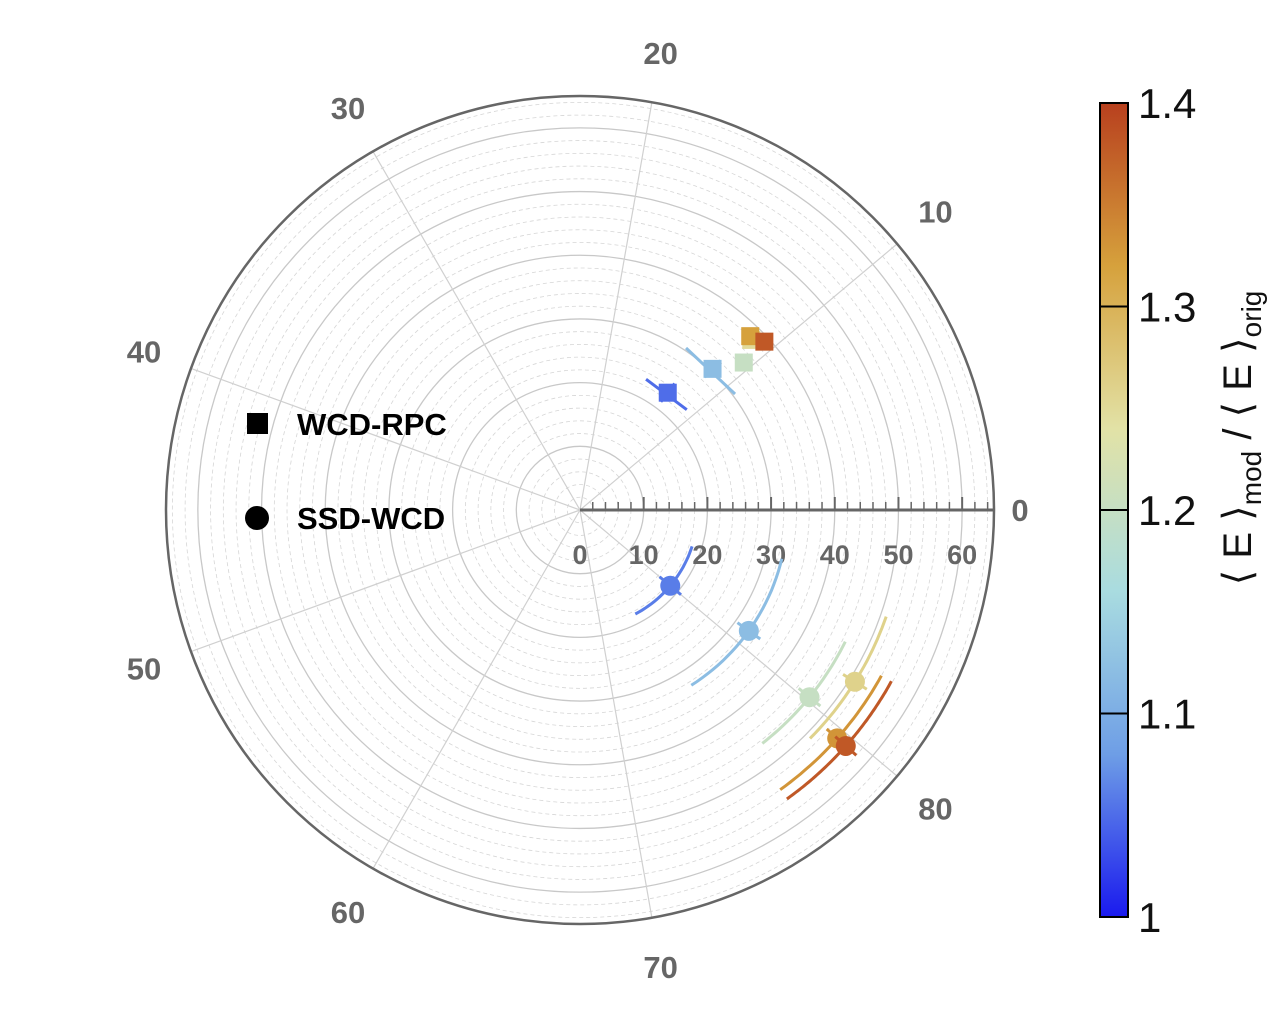 This screenshot has width=1281, height=1021. I want to click on angular-tick-label: 0, so click(1019, 510).